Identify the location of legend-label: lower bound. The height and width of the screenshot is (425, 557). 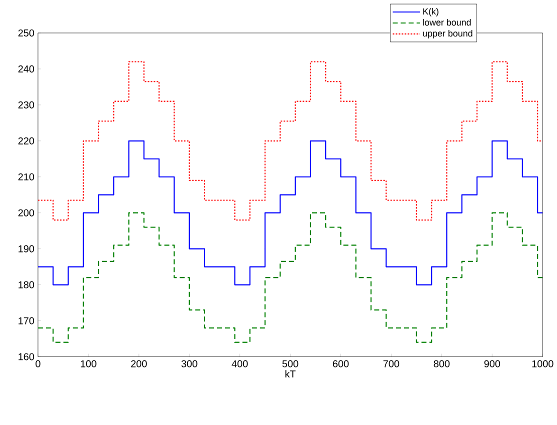
(447, 22).